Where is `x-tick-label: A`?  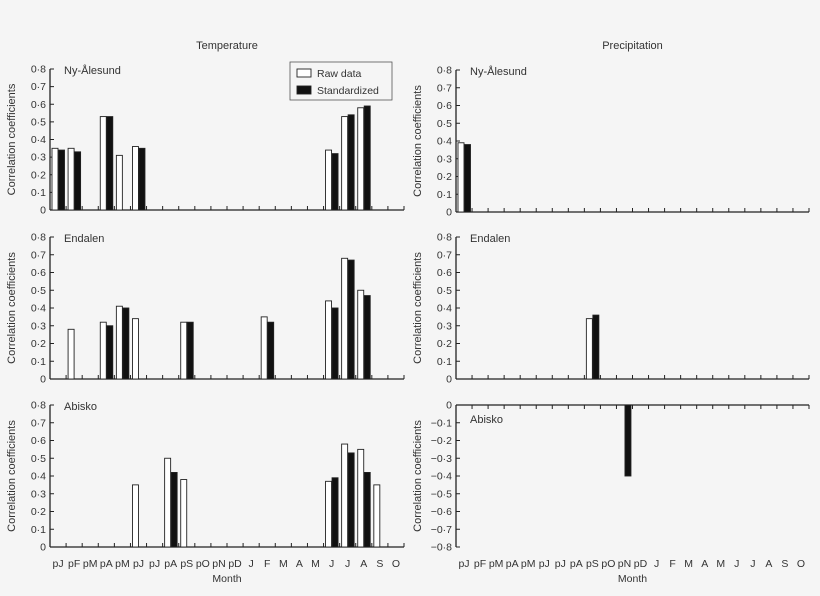 x-tick-label: A is located at coordinates (299, 564).